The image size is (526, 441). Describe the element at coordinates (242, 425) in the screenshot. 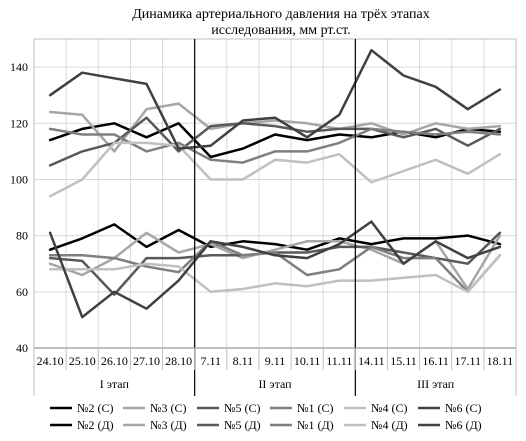

I see `legend-label: №5 (Д)` at that location.